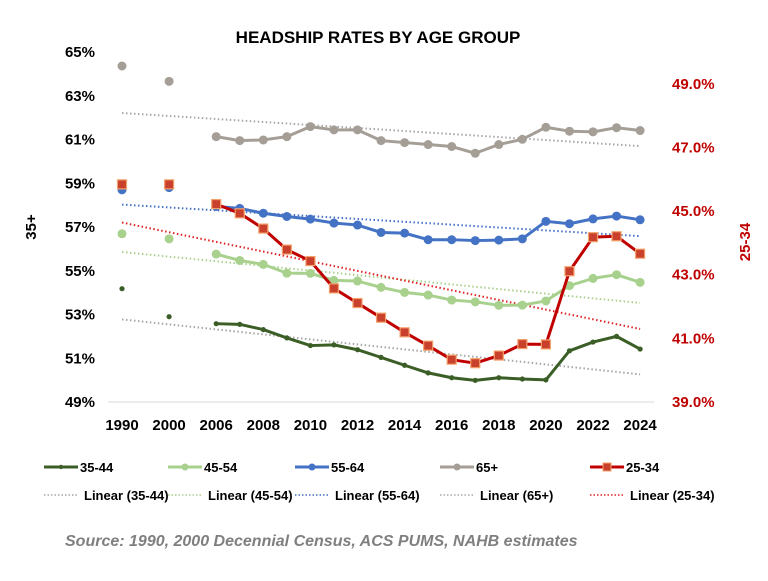  I want to click on y2-tick-label: 39.0%, so click(693, 402).